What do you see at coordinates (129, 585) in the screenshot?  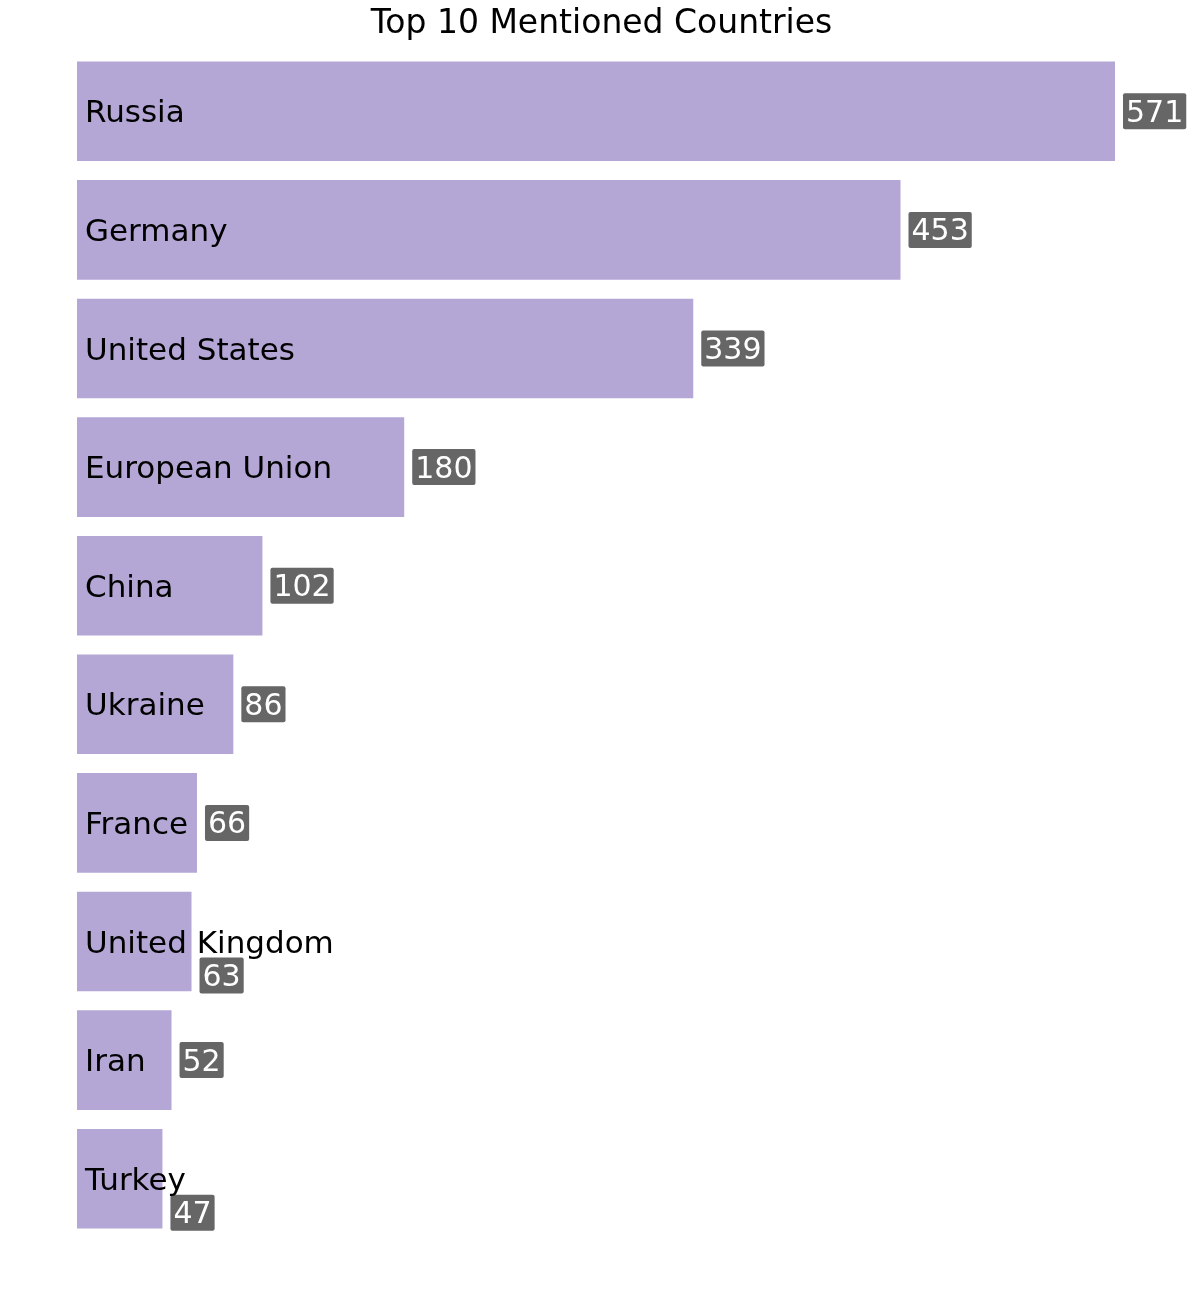 I see `y-tick-label: China` at bounding box center [129, 585].